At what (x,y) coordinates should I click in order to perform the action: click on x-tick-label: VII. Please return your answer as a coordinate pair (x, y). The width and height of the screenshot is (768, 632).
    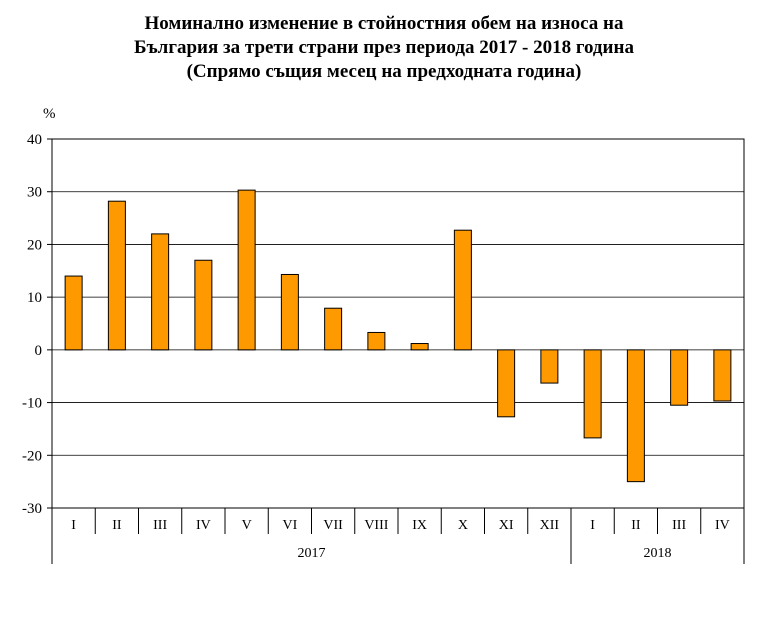
    Looking at the image, I should click on (333, 525).